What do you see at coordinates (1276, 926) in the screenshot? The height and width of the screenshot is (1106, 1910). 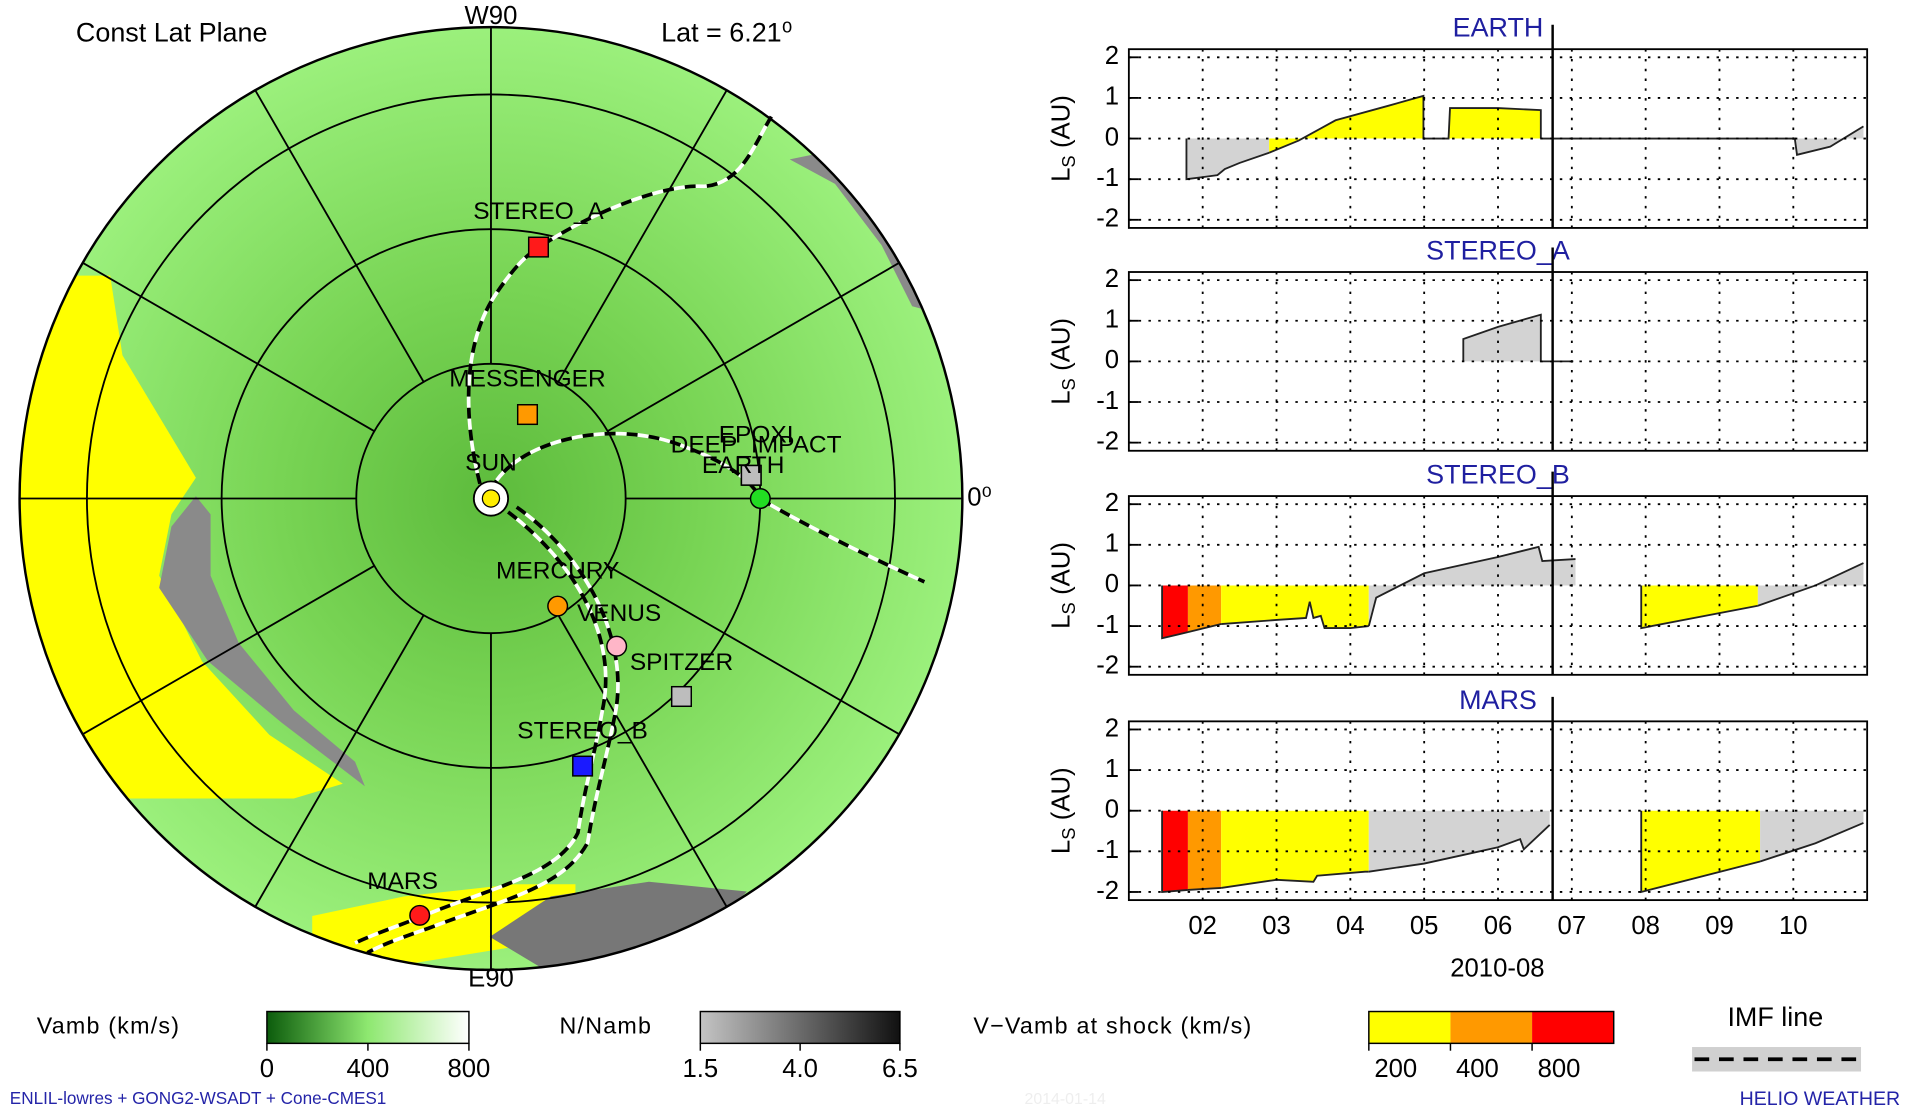 I see `x-tick-label: 03` at bounding box center [1276, 926].